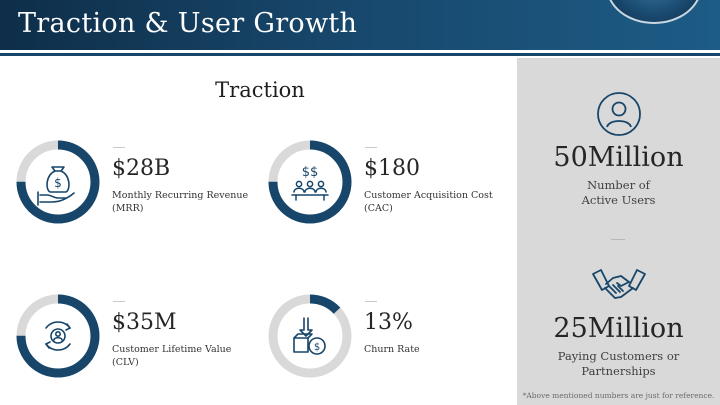  Describe the element at coordinates (618, 239) in the screenshot. I see `panel-divider` at that location.